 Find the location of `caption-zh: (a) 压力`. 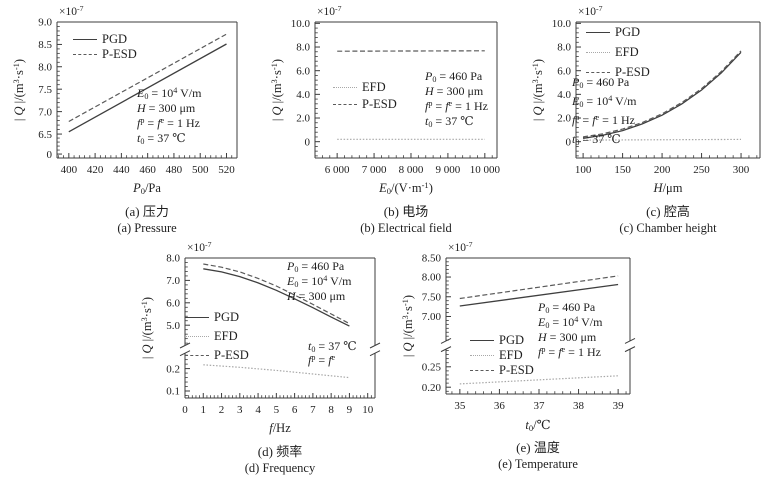

caption-zh: (a) 压力 is located at coordinates (147, 211).